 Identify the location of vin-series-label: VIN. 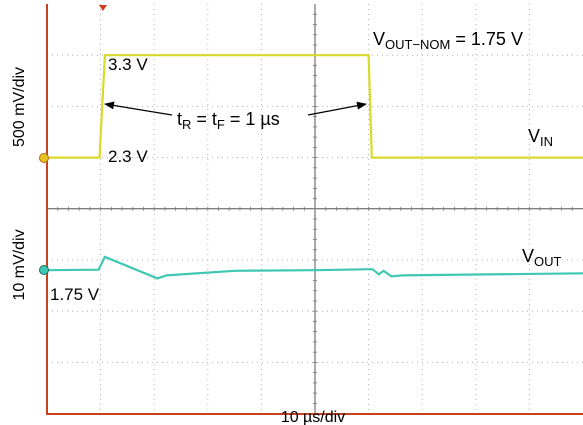
(540, 137).